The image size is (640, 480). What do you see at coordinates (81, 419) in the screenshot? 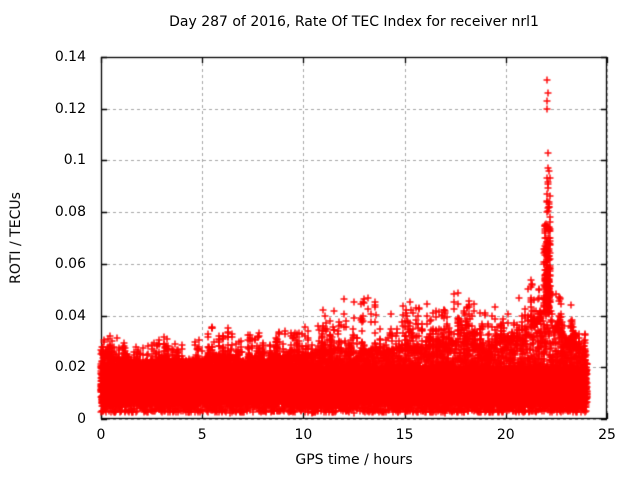
I see `y-tick-label: 0` at bounding box center [81, 419].